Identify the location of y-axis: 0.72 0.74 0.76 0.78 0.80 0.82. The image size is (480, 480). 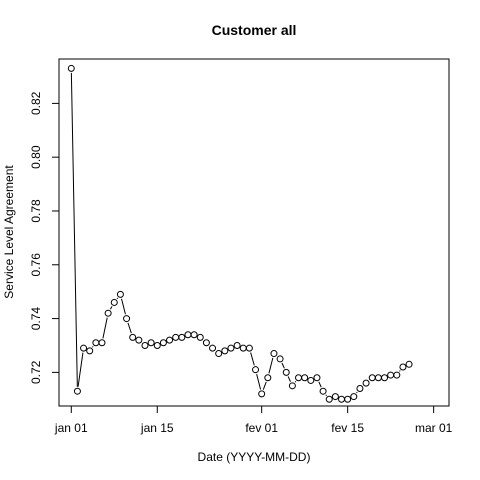
(44, 237).